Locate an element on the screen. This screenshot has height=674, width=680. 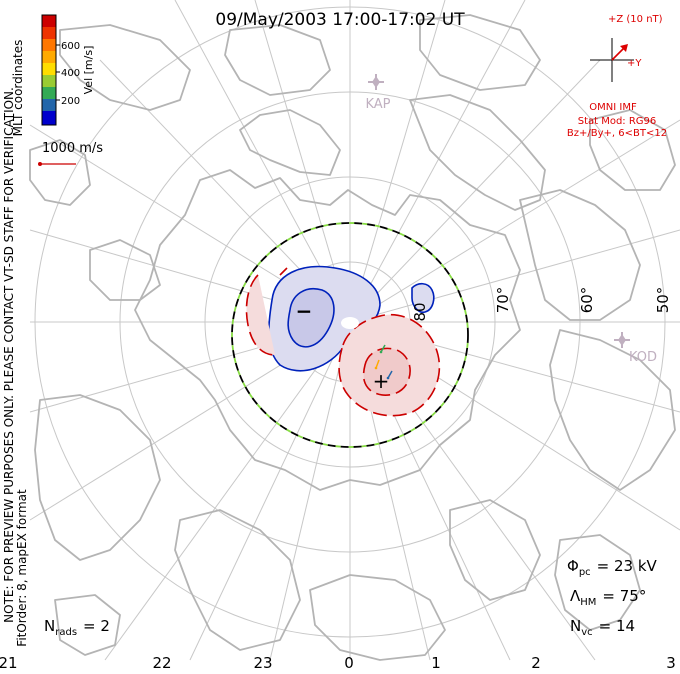
potential-maximum-marker: + is located at coordinates (381, 381).